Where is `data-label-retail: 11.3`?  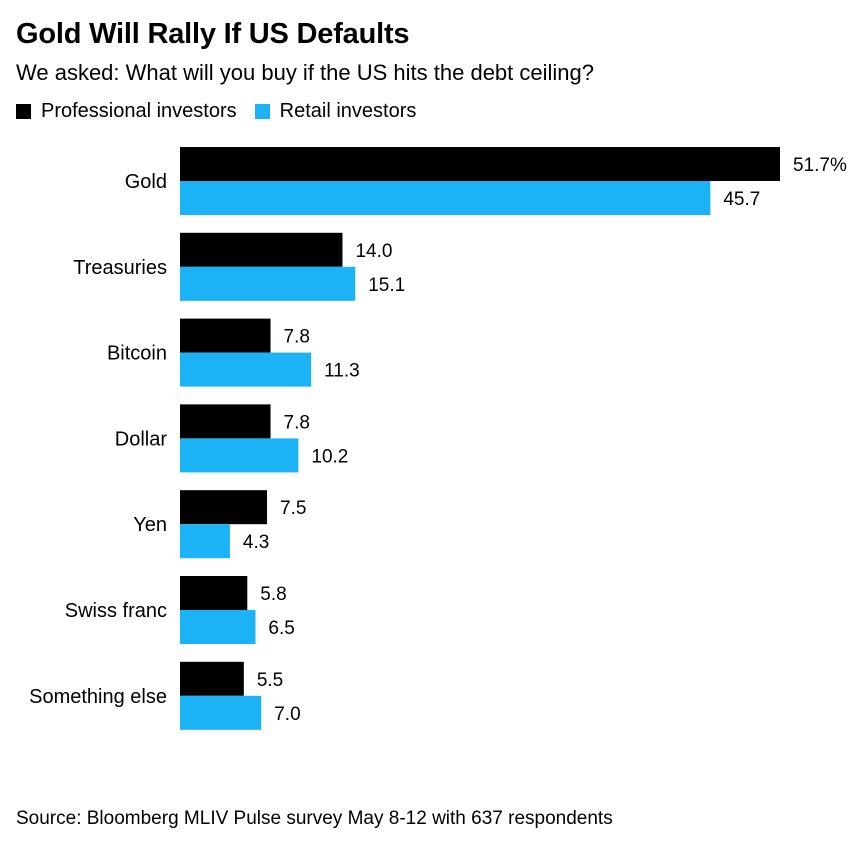
data-label-retail: 11.3 is located at coordinates (342, 371).